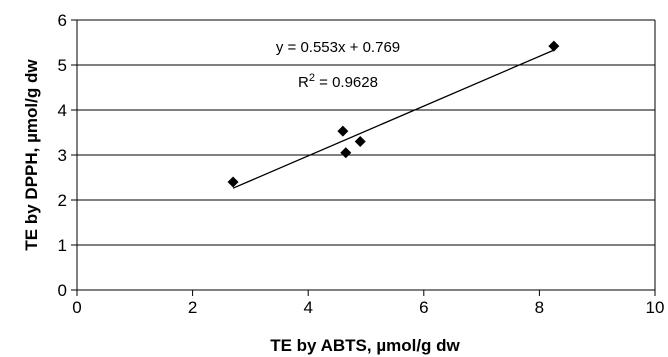 The image size is (668, 357). Describe the element at coordinates (192, 307) in the screenshot. I see `x-tick-label-2: 2` at that location.